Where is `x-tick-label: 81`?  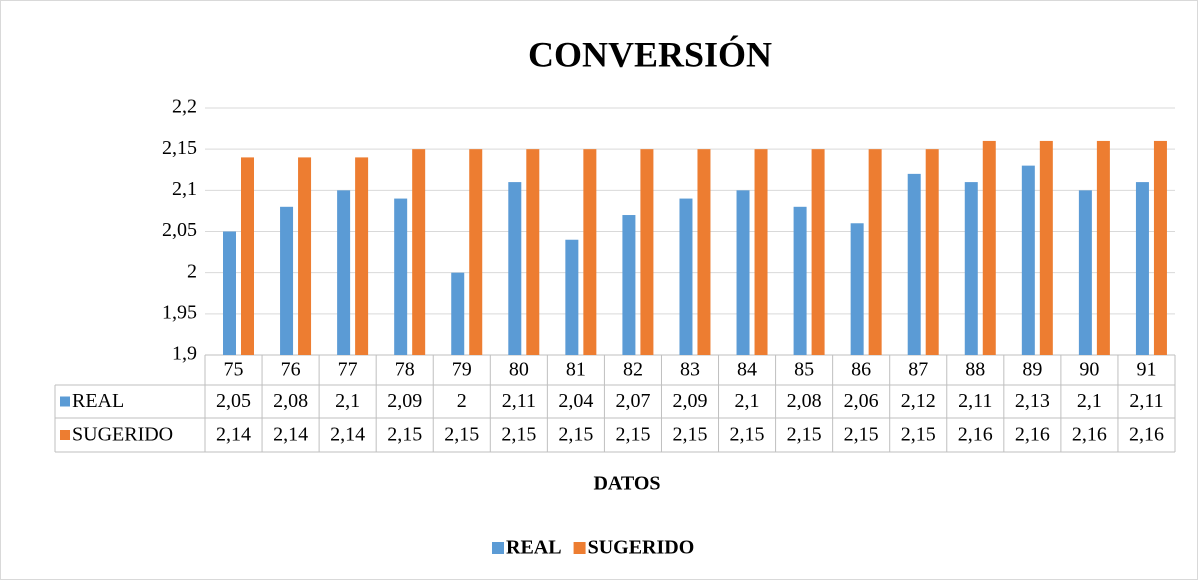 x-tick-label: 81 is located at coordinates (576, 370).